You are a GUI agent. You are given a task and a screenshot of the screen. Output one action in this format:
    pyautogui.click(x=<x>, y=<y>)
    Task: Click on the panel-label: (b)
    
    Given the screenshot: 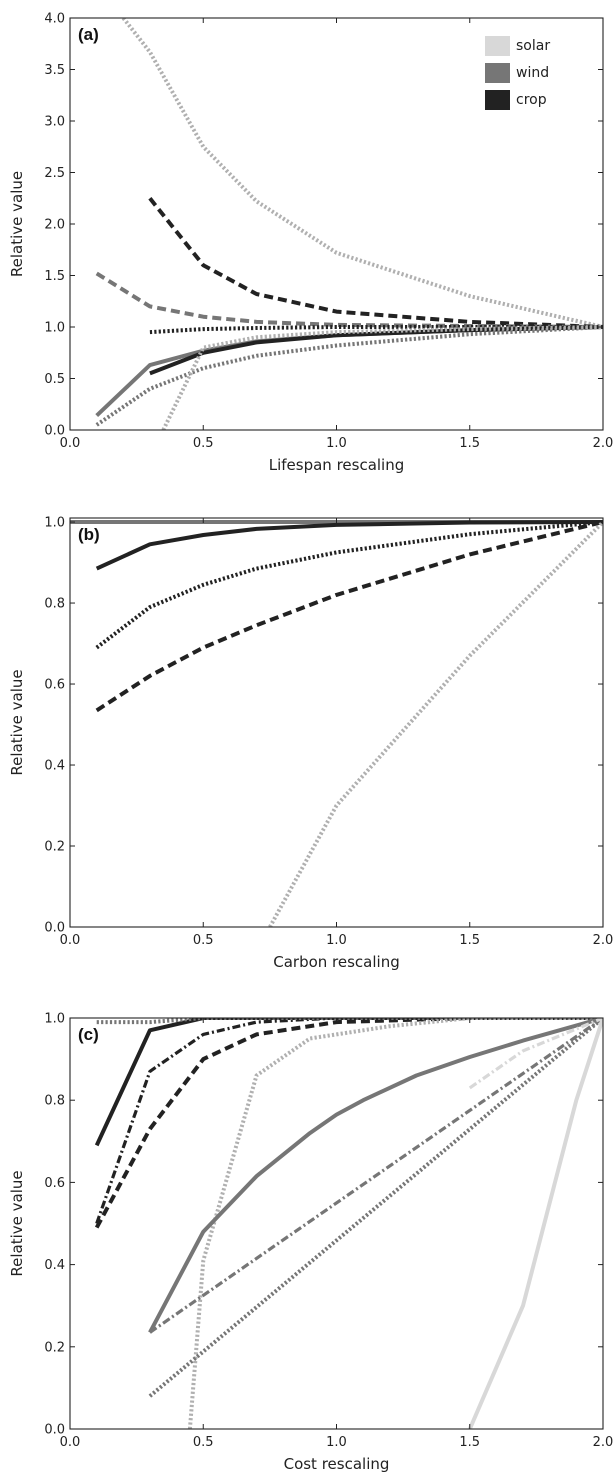 What is the action you would take?
    pyautogui.click(x=89, y=534)
    